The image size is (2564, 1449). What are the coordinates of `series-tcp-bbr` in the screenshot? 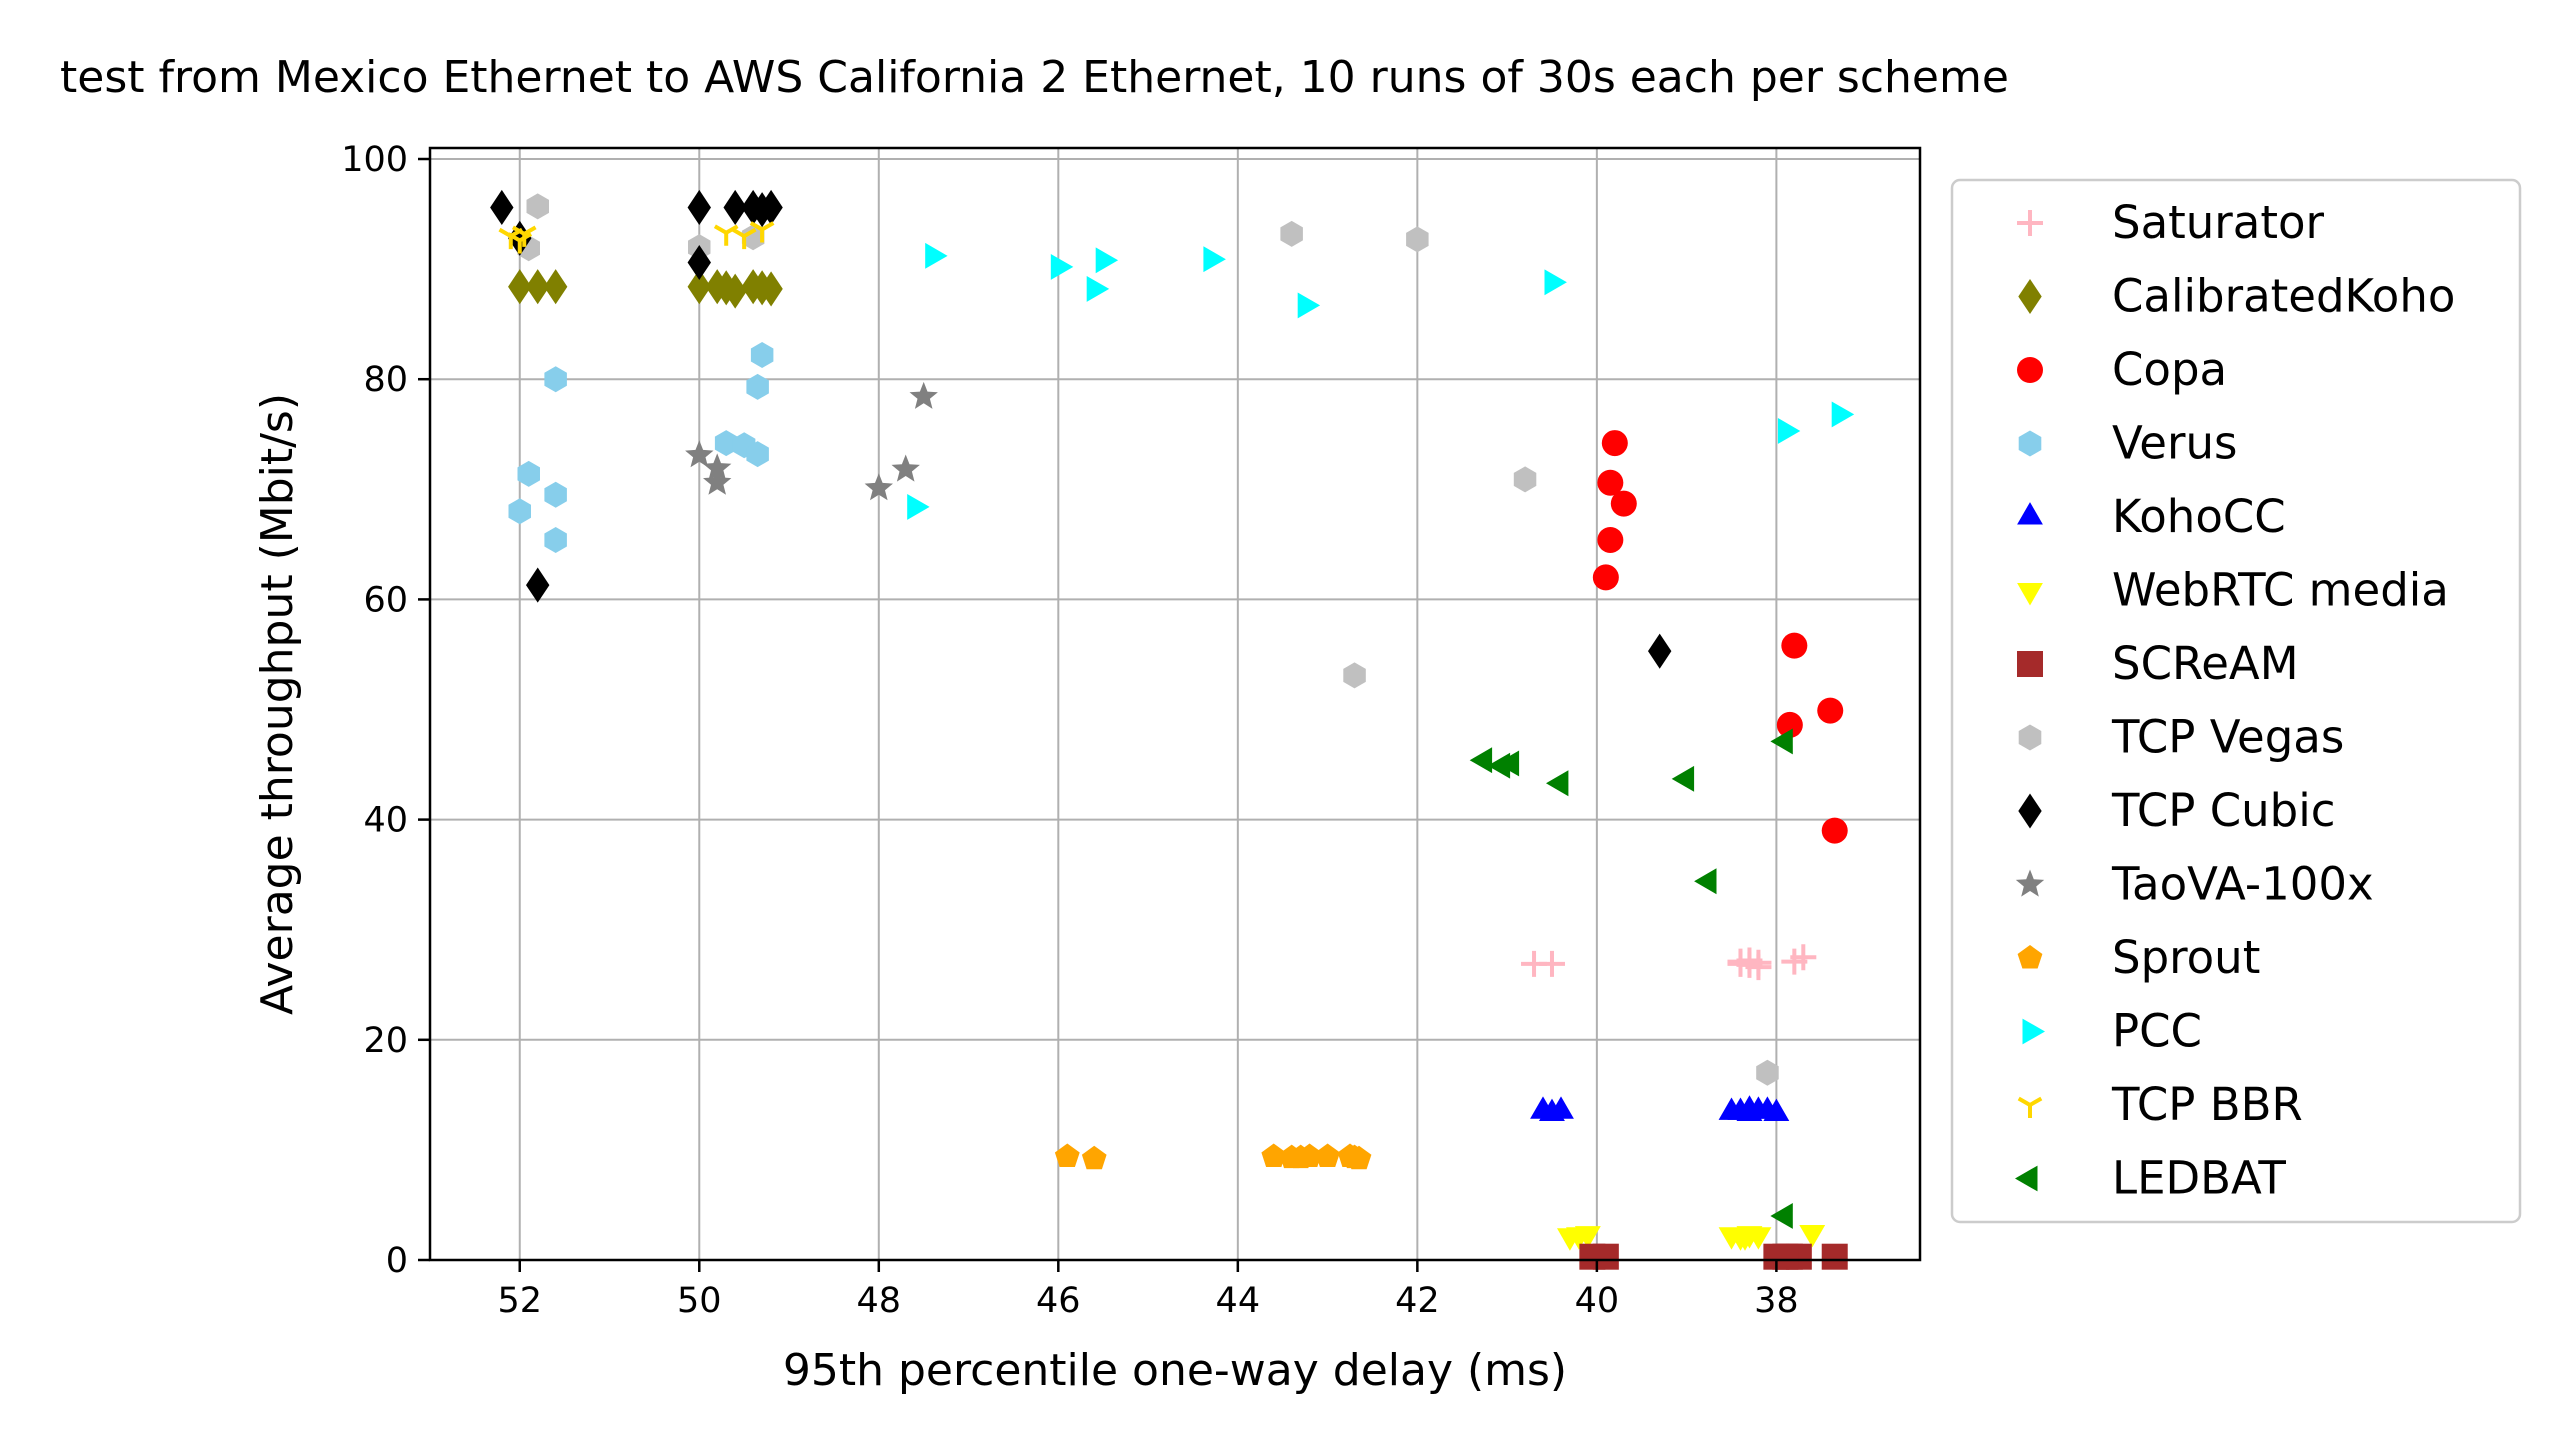 It's located at (636, 237).